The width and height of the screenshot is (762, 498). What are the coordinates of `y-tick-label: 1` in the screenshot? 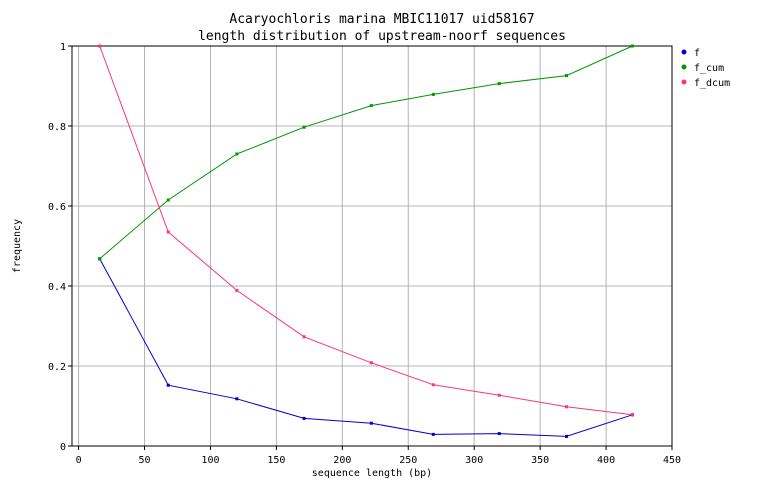 It's located at (63, 47).